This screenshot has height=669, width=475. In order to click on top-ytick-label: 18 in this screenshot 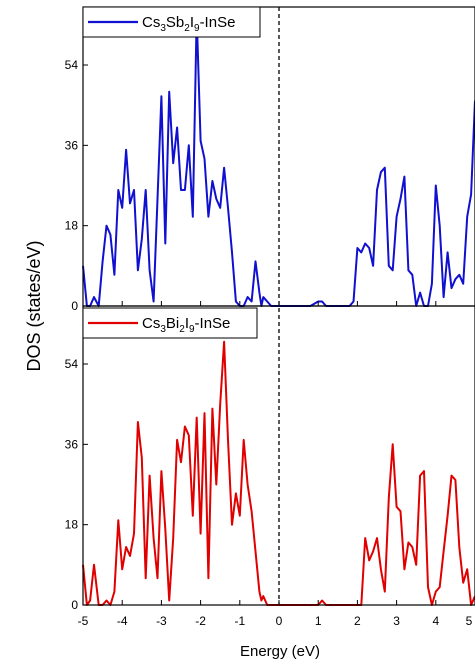, I will do `click(72, 226)`.